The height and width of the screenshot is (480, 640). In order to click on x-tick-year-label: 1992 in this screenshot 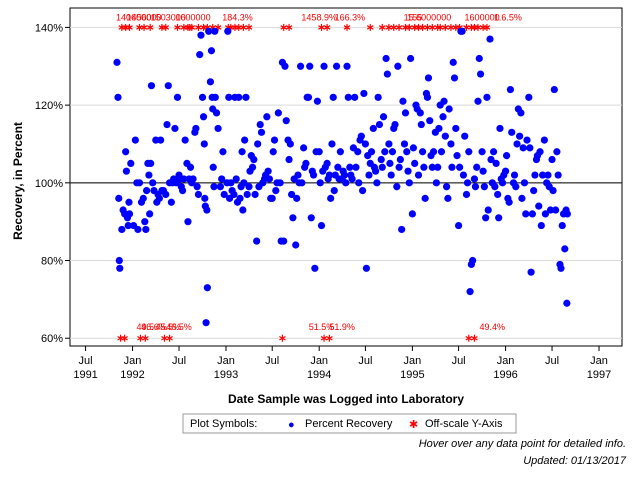, I will do `click(132, 375)`.